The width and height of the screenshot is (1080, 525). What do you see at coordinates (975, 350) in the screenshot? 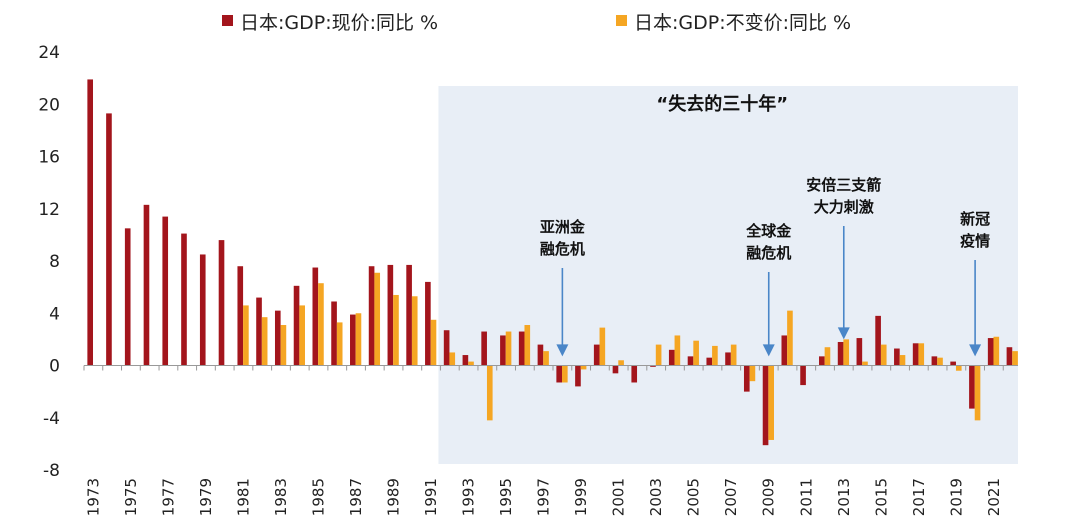
I see `annotation-arrow-head` at bounding box center [975, 350].